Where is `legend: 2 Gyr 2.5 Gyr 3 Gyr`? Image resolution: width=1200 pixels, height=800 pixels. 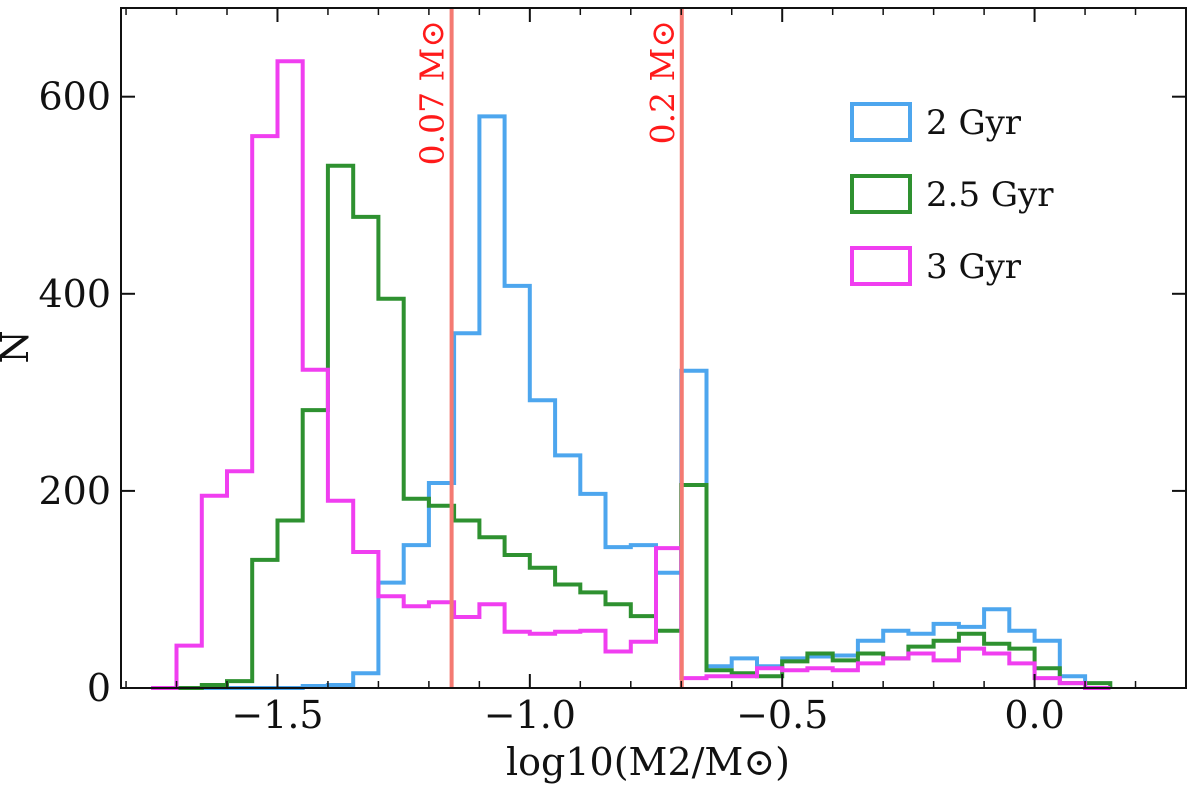
legend: 2 Gyr 2.5 Gyr 3 Gyr is located at coordinates (952, 194).